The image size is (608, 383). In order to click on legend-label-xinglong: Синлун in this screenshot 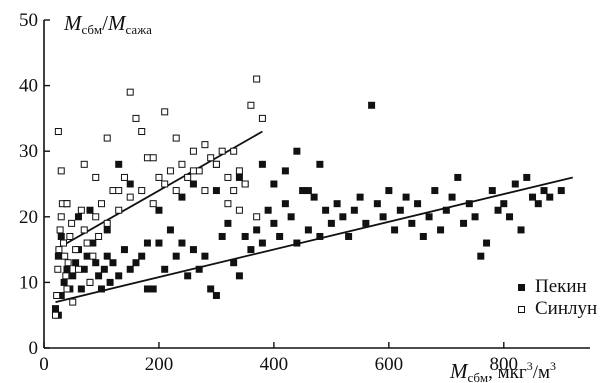, I will do `click(566, 308)`.